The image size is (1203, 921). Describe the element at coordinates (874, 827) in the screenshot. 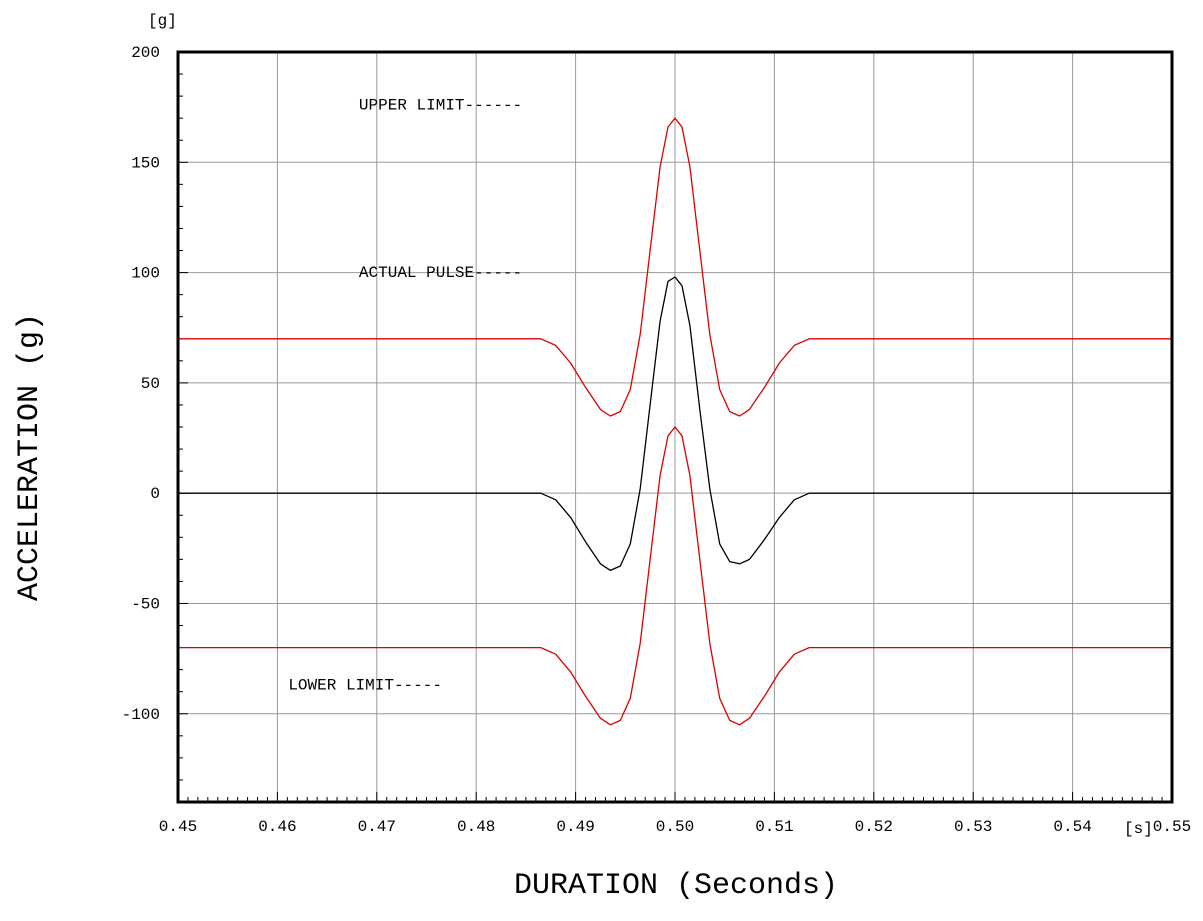

I see `x-tick-label-7: 0.52` at that location.